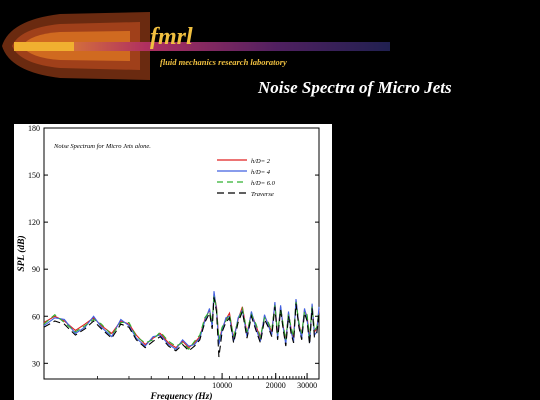  I want to click on series-lines, so click(181, 324).